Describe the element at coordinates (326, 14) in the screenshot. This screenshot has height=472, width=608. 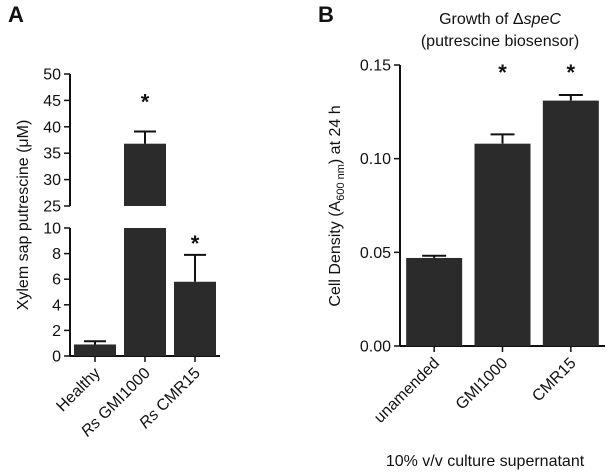
I see `panel-b-label: B` at that location.